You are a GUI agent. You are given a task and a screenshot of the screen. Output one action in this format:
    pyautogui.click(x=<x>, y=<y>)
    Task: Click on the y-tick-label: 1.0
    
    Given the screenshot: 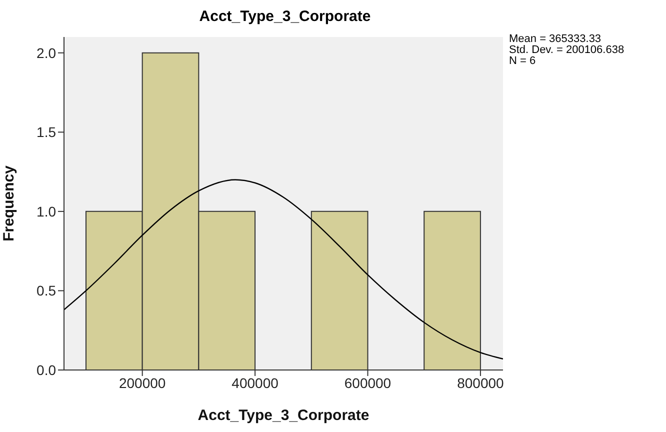 What is the action you would take?
    pyautogui.click(x=46, y=211)
    